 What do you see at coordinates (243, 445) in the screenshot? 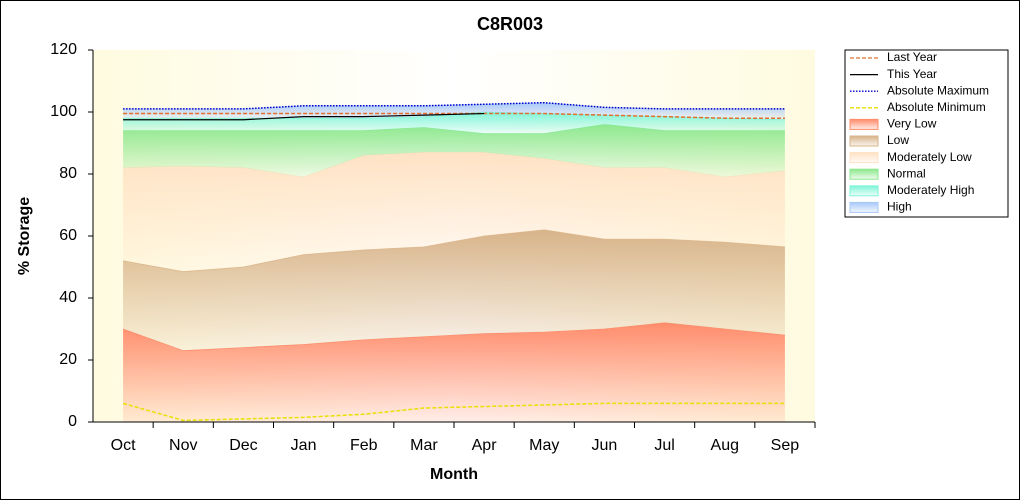
I see `x-tick-label: Dec` at bounding box center [243, 445].